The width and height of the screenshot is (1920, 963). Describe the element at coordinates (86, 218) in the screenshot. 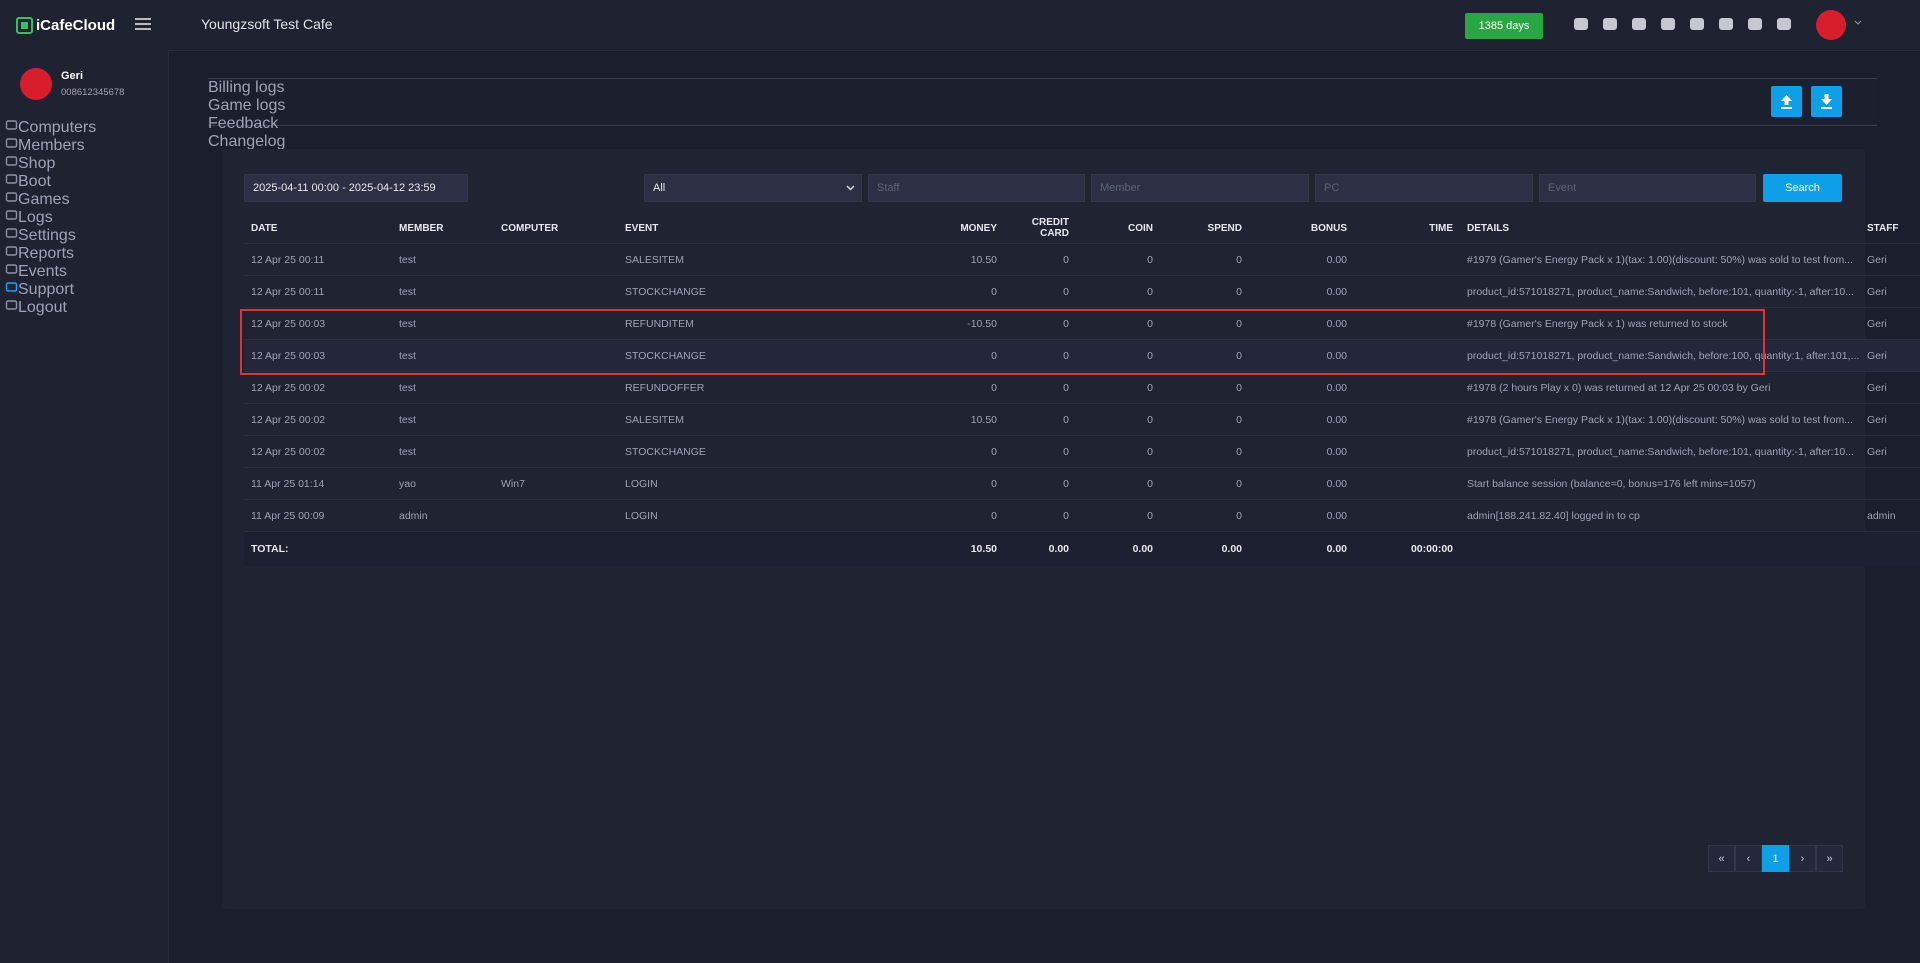

I see `nav-item: Logs` at that location.